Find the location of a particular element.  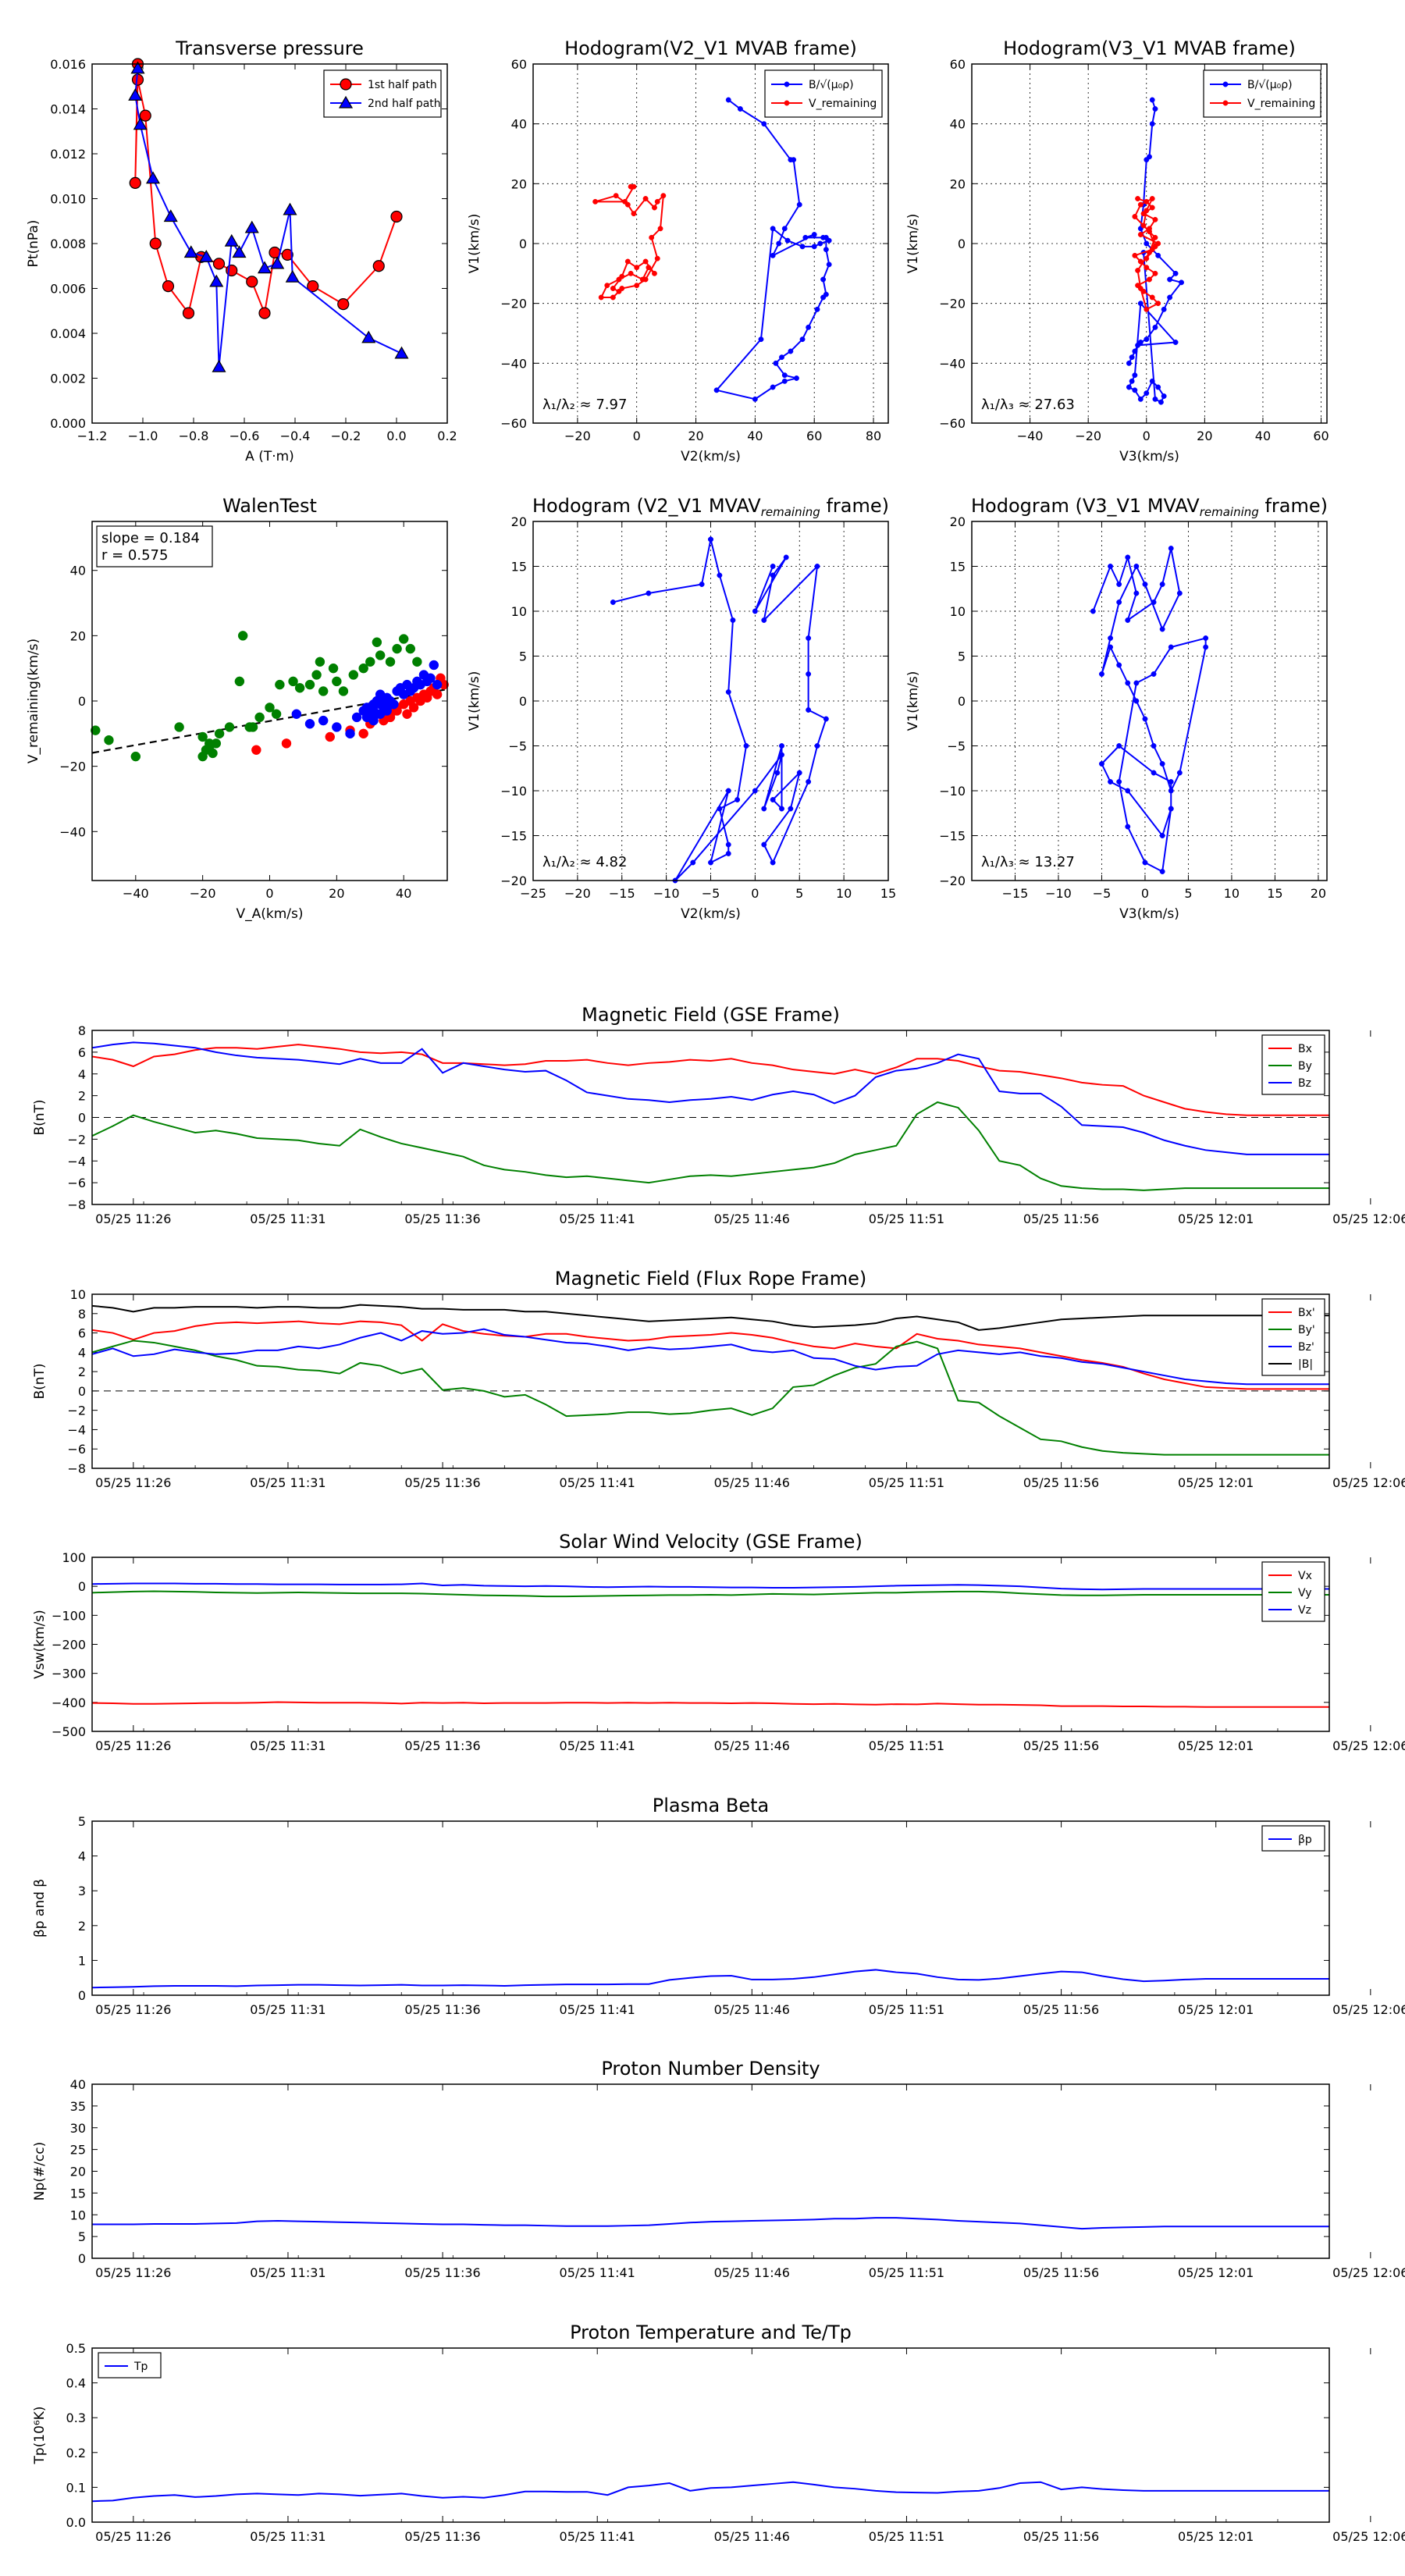

x-tick-label: 05/25 12:01 is located at coordinates (1216, 1482).